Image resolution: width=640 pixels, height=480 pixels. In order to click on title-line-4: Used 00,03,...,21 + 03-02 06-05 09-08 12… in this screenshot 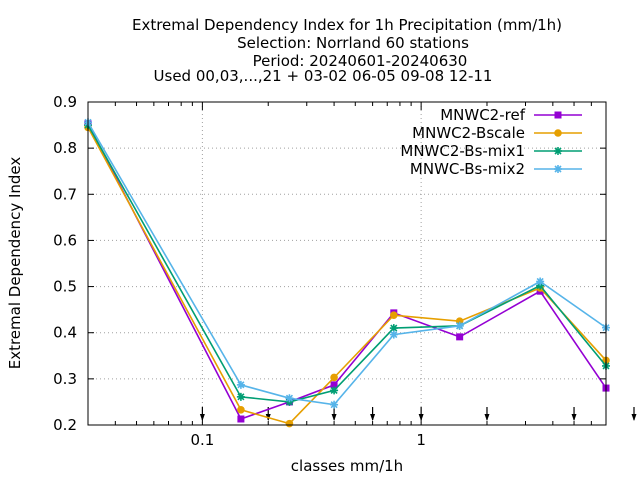, I will do `click(323, 76)`.